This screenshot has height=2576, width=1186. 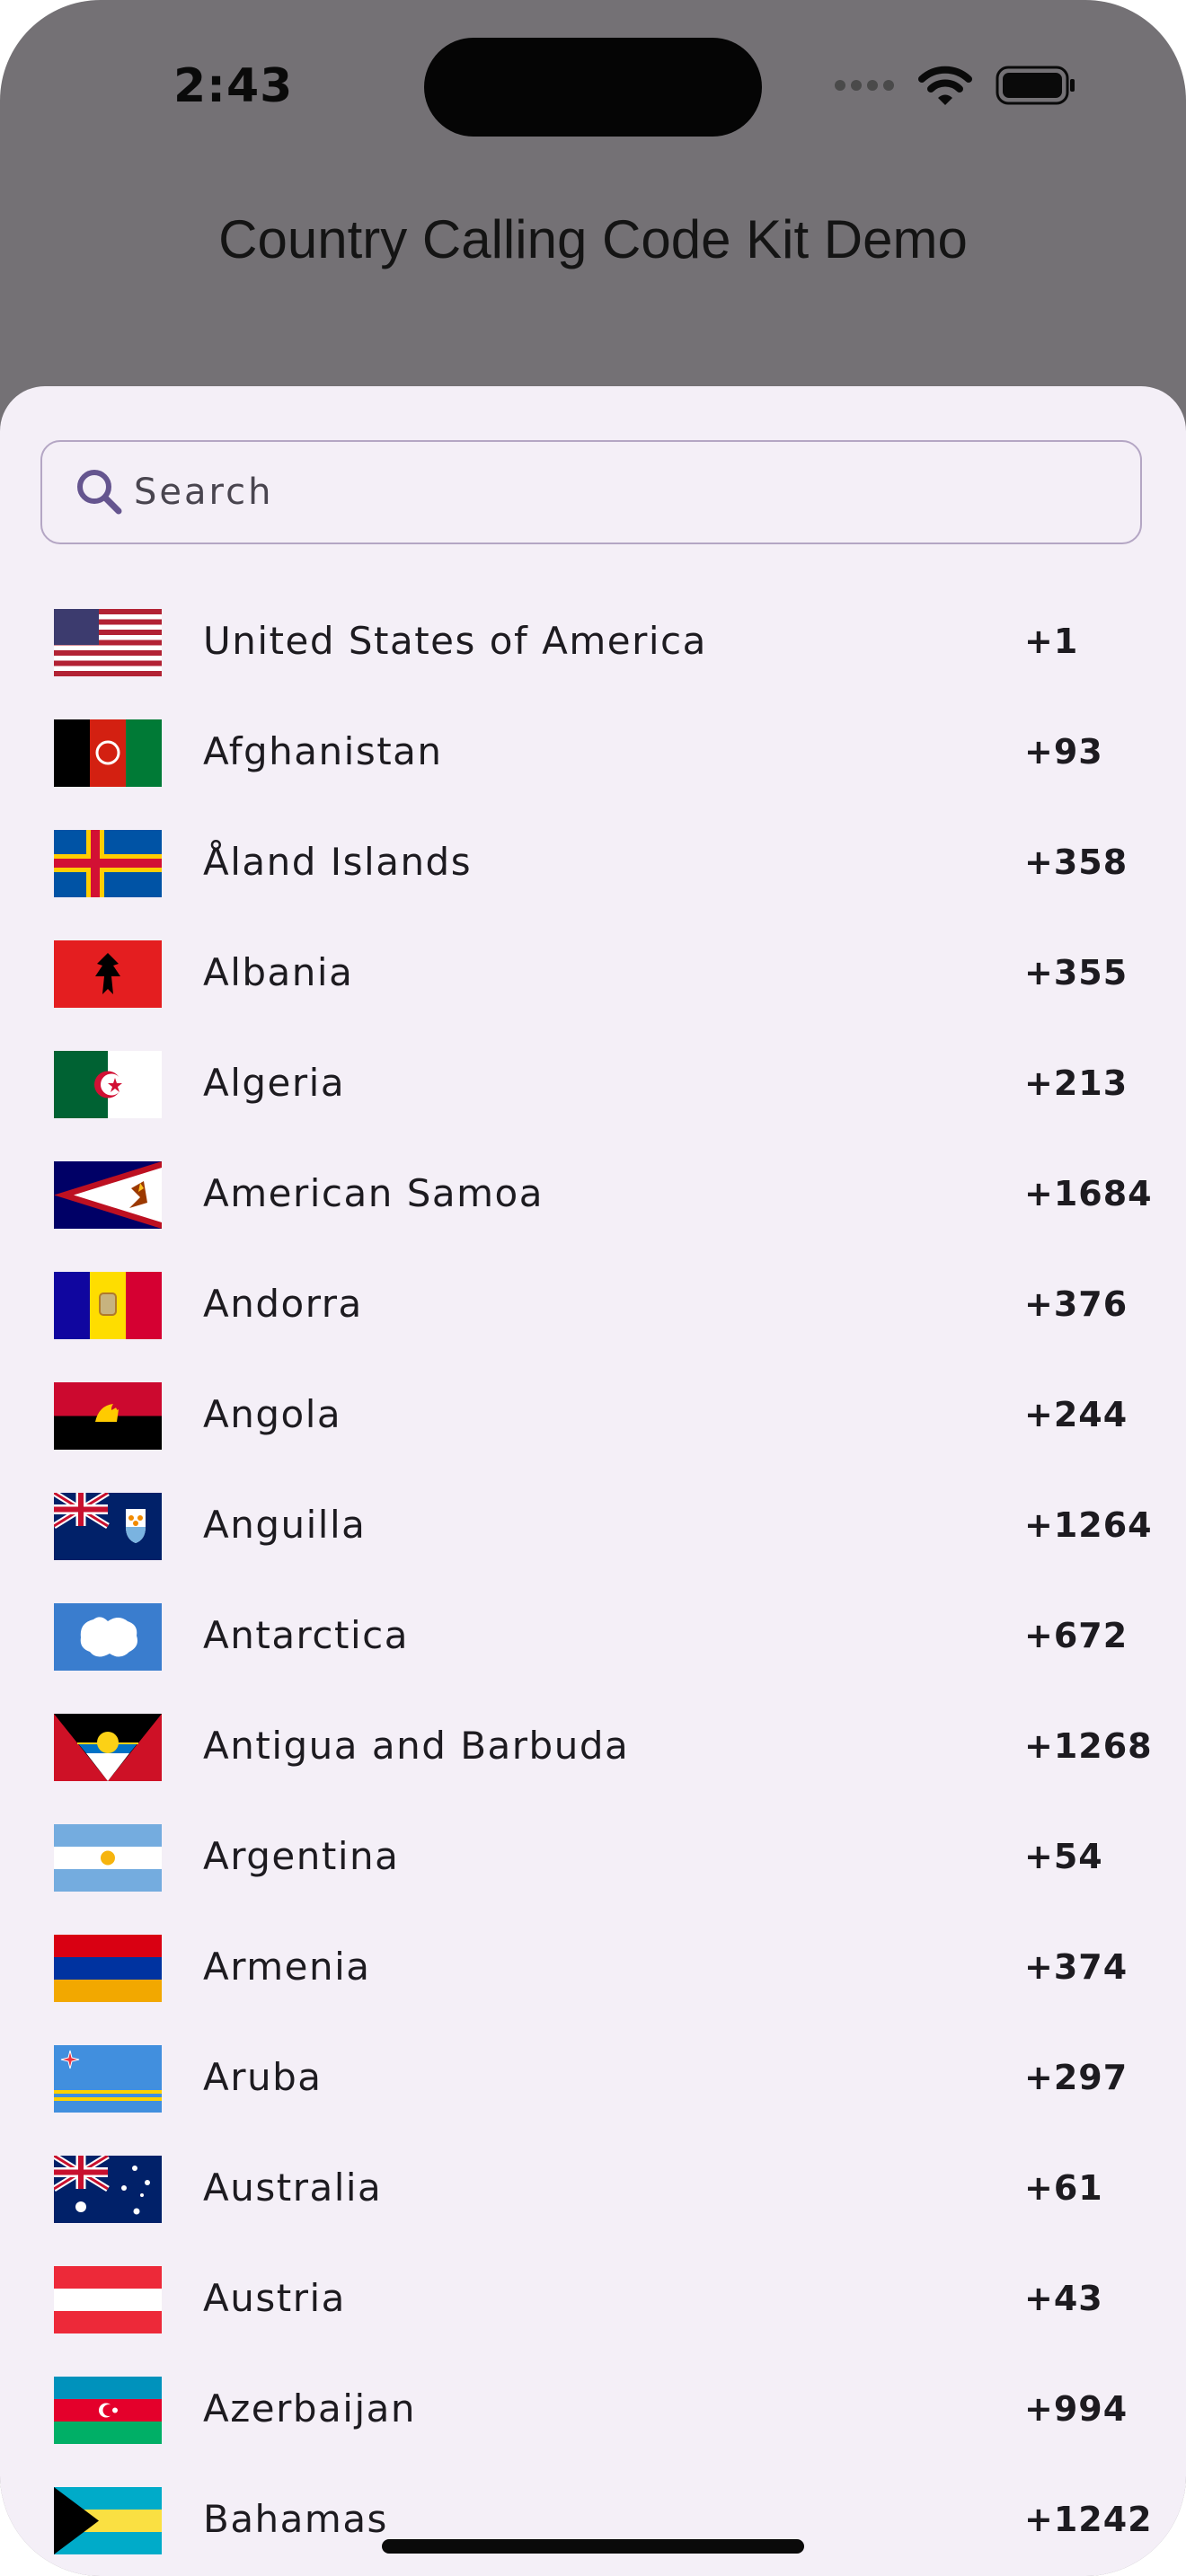 What do you see at coordinates (1076, 1967) in the screenshot?
I see `calling-code: +374` at bounding box center [1076, 1967].